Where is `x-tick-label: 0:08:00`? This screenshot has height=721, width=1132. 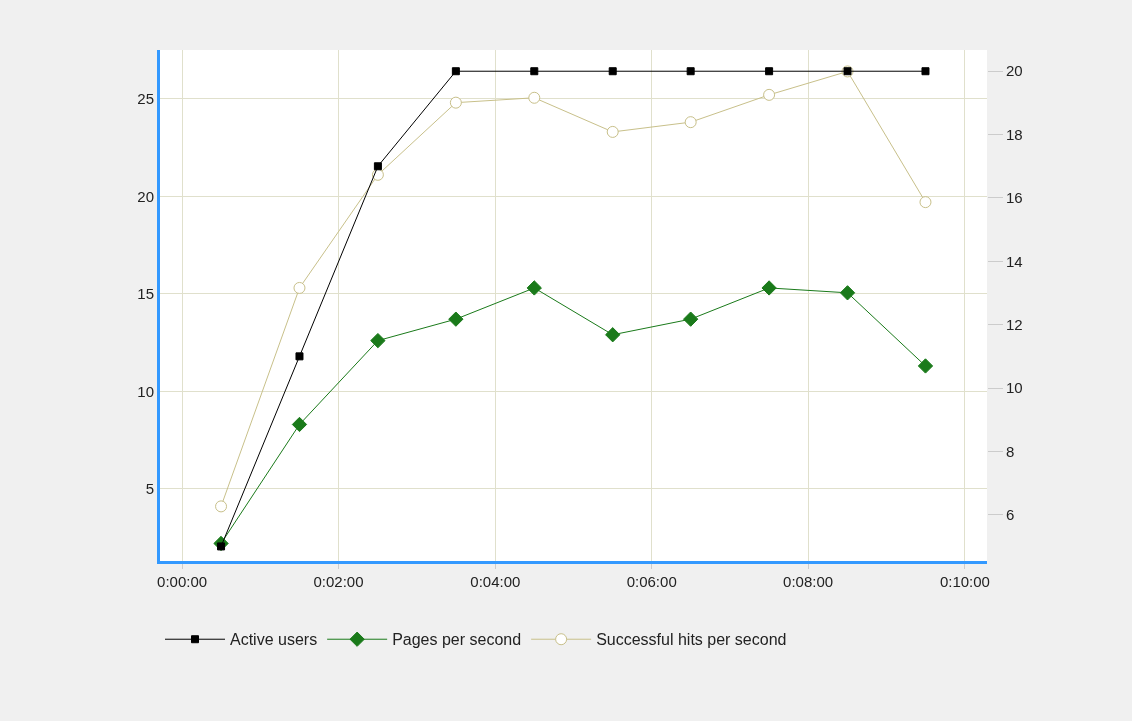
x-tick-label: 0:08:00 is located at coordinates (808, 581).